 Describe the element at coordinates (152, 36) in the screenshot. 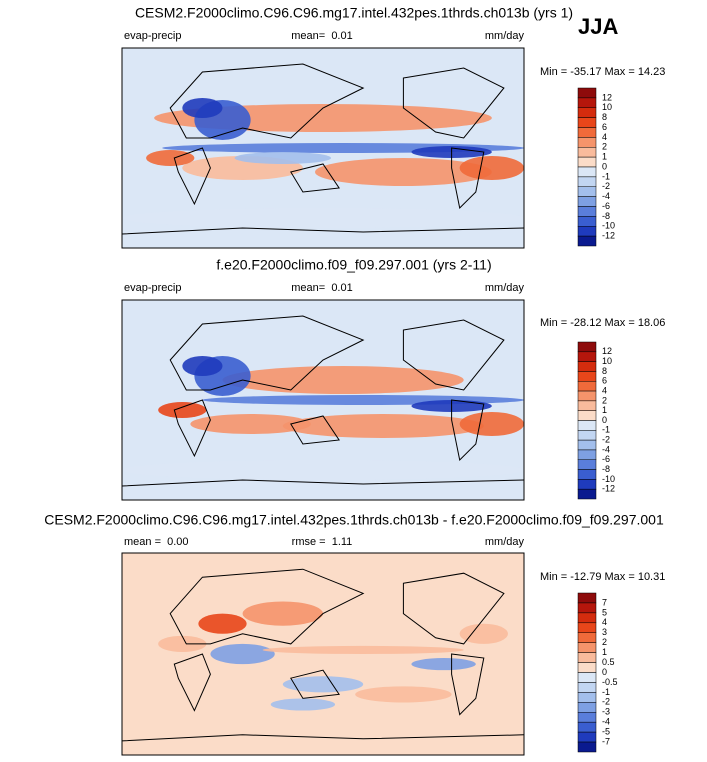

I see `left-label: evap-precip` at that location.